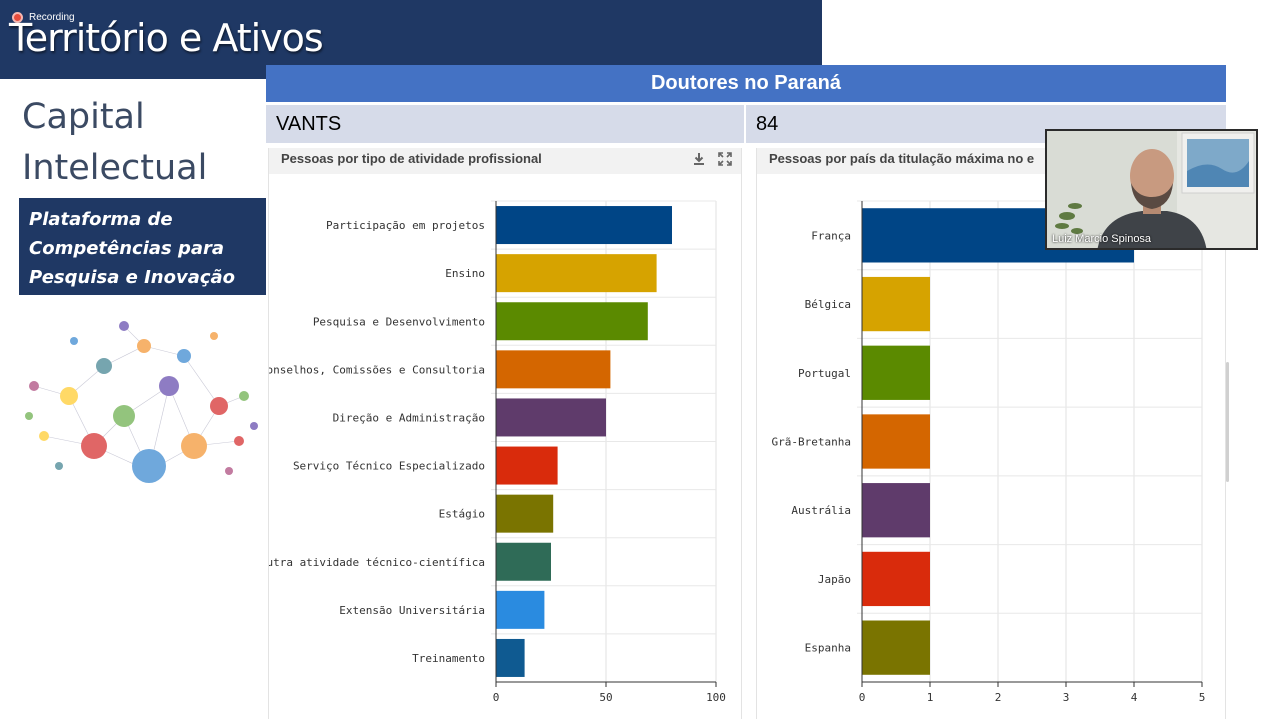 This screenshot has width=1280, height=719. What do you see at coordinates (1134, 697) in the screenshot?
I see `x-tick-label: 4` at bounding box center [1134, 697].